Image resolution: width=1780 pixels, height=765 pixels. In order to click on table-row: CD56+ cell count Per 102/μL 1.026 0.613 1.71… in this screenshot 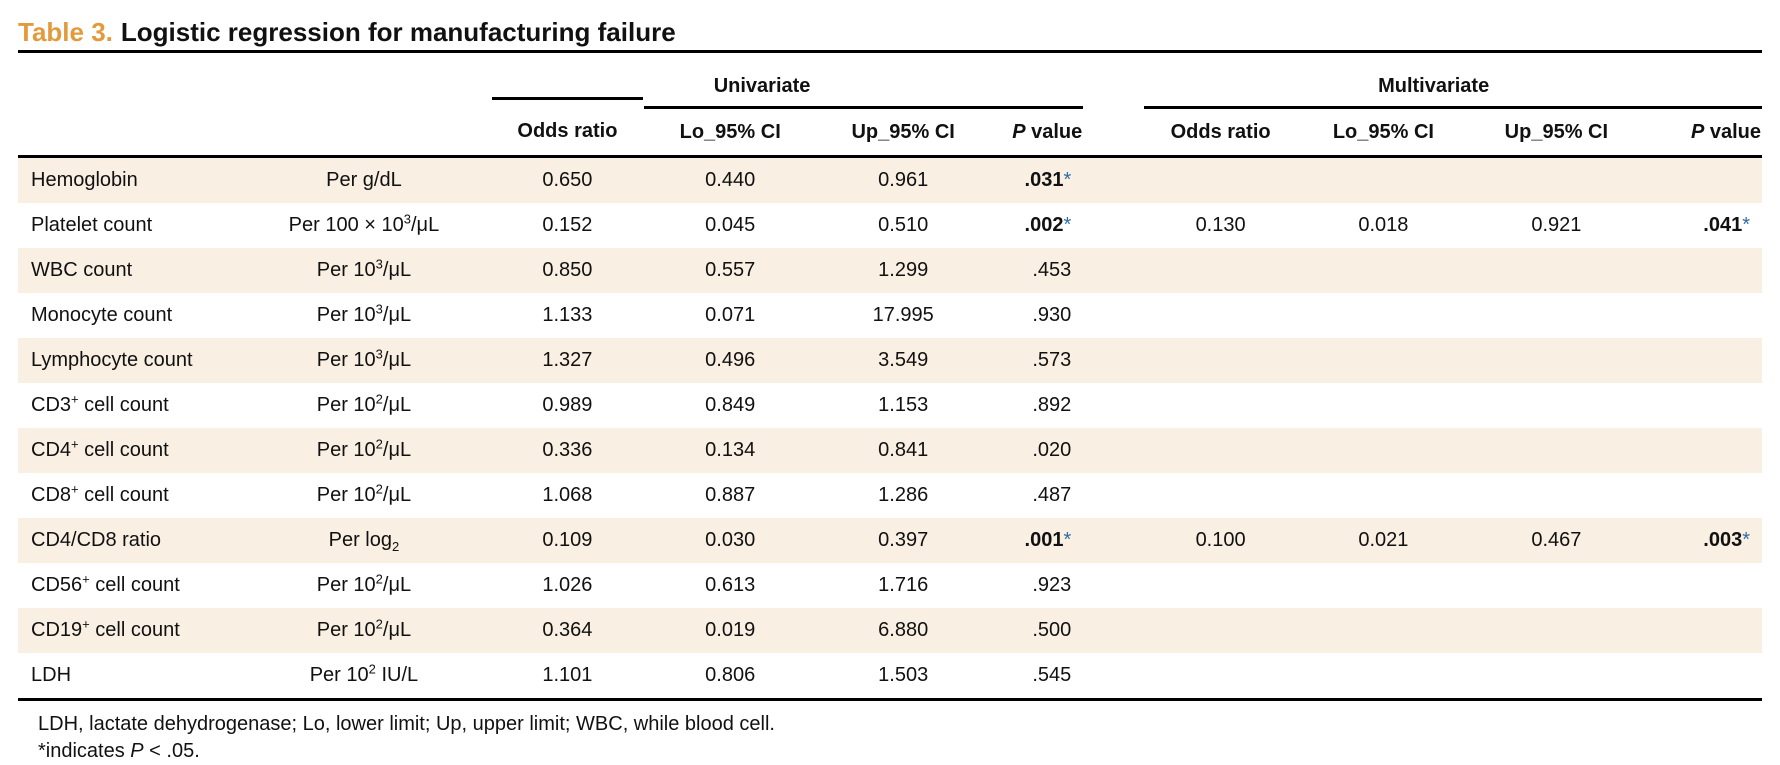, I will do `click(890, 585)`.